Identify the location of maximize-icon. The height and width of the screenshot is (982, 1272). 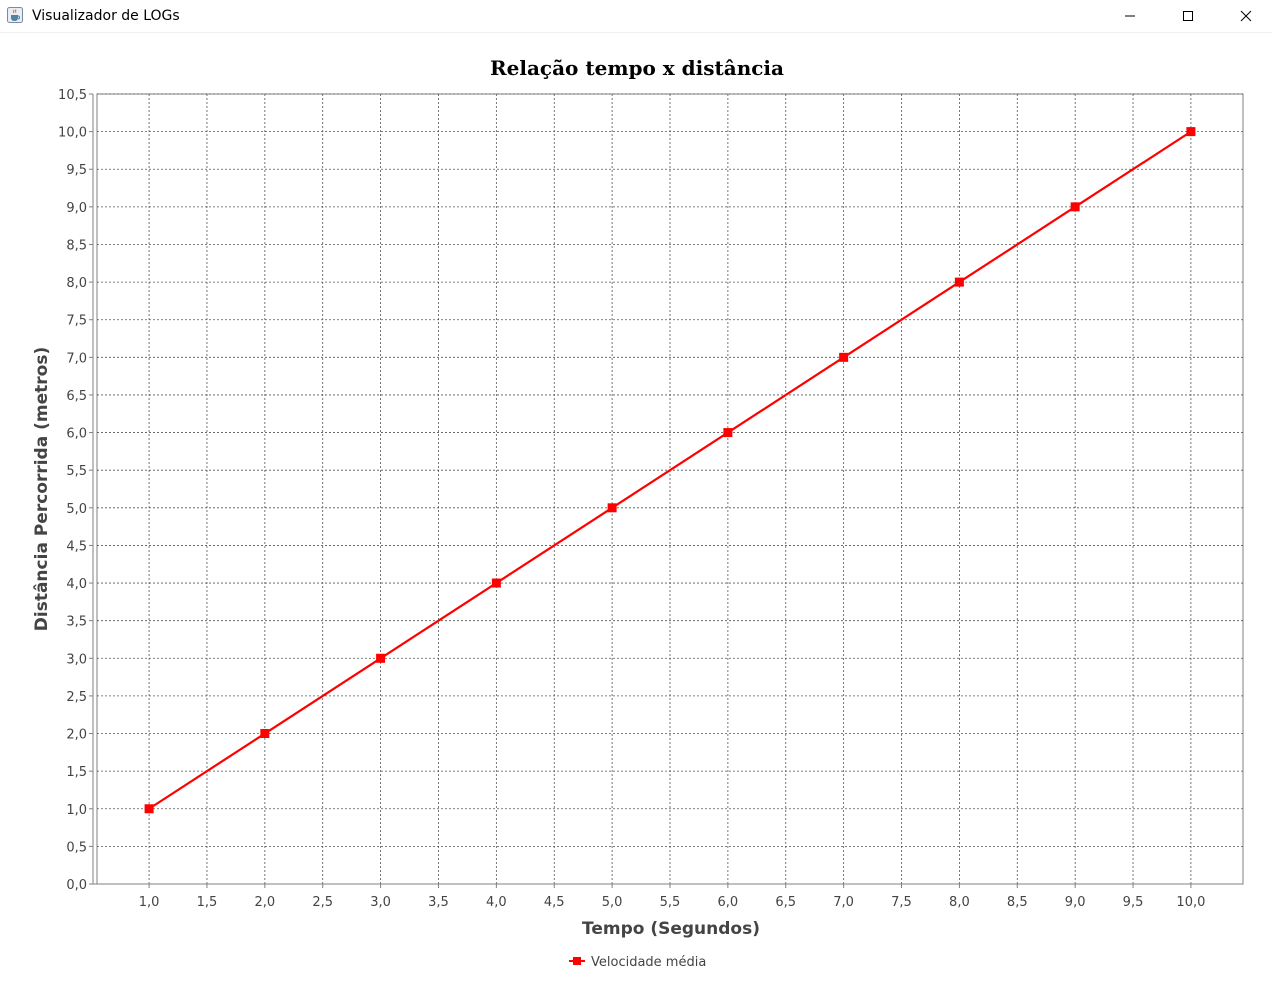
(1188, 16).